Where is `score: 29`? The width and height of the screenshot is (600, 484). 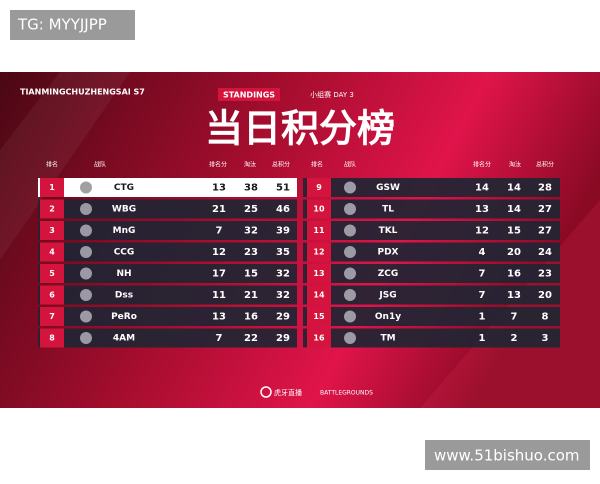 score: 29 is located at coordinates (283, 317).